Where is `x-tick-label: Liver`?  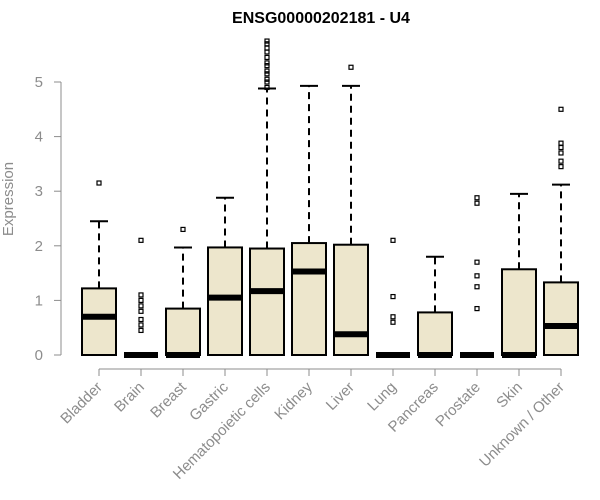
x-tick-label: Liver is located at coordinates (340, 396).